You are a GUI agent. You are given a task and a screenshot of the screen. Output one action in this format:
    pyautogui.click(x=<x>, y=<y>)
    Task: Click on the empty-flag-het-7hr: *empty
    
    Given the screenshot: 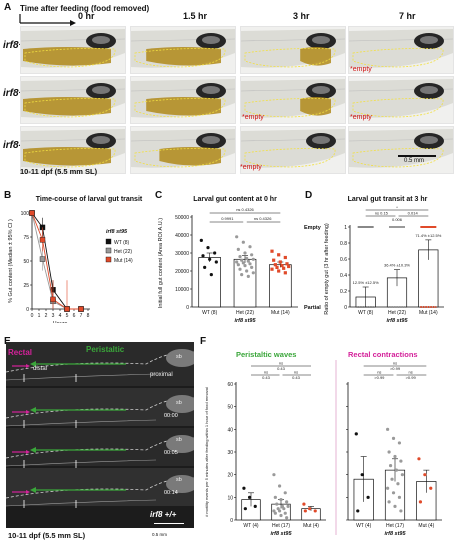 What is the action you would take?
    pyautogui.click(x=361, y=117)
    